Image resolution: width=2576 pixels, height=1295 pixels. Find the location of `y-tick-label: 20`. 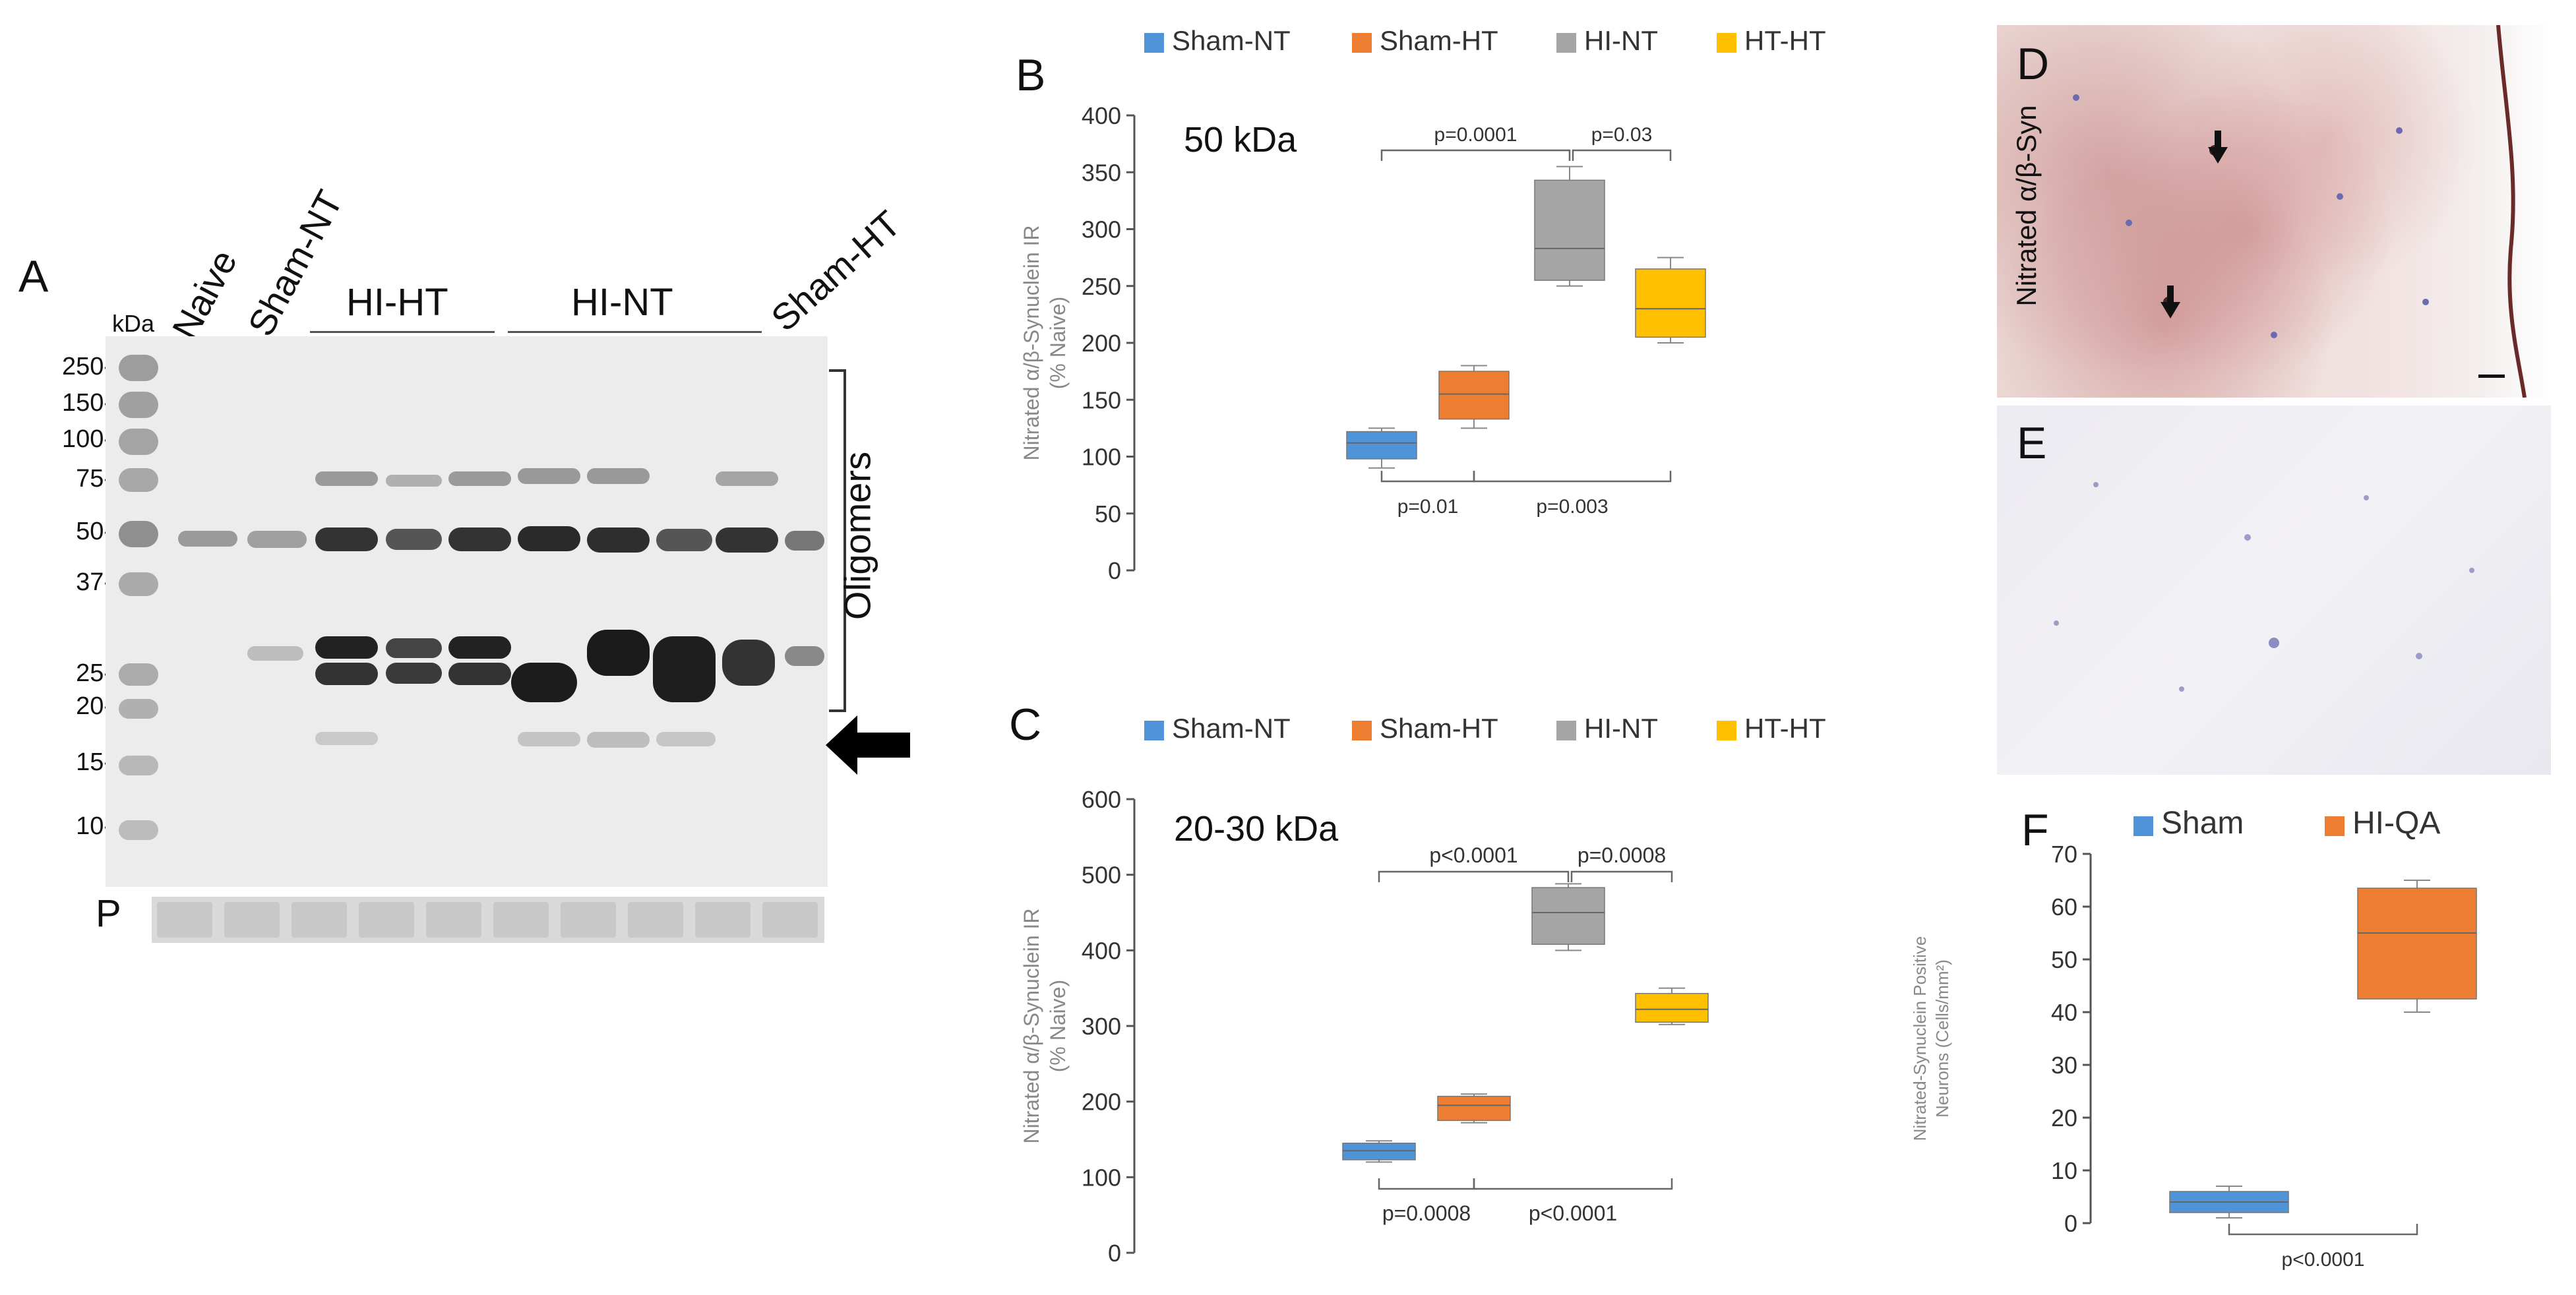

y-tick-label: 20 is located at coordinates (2064, 1117).